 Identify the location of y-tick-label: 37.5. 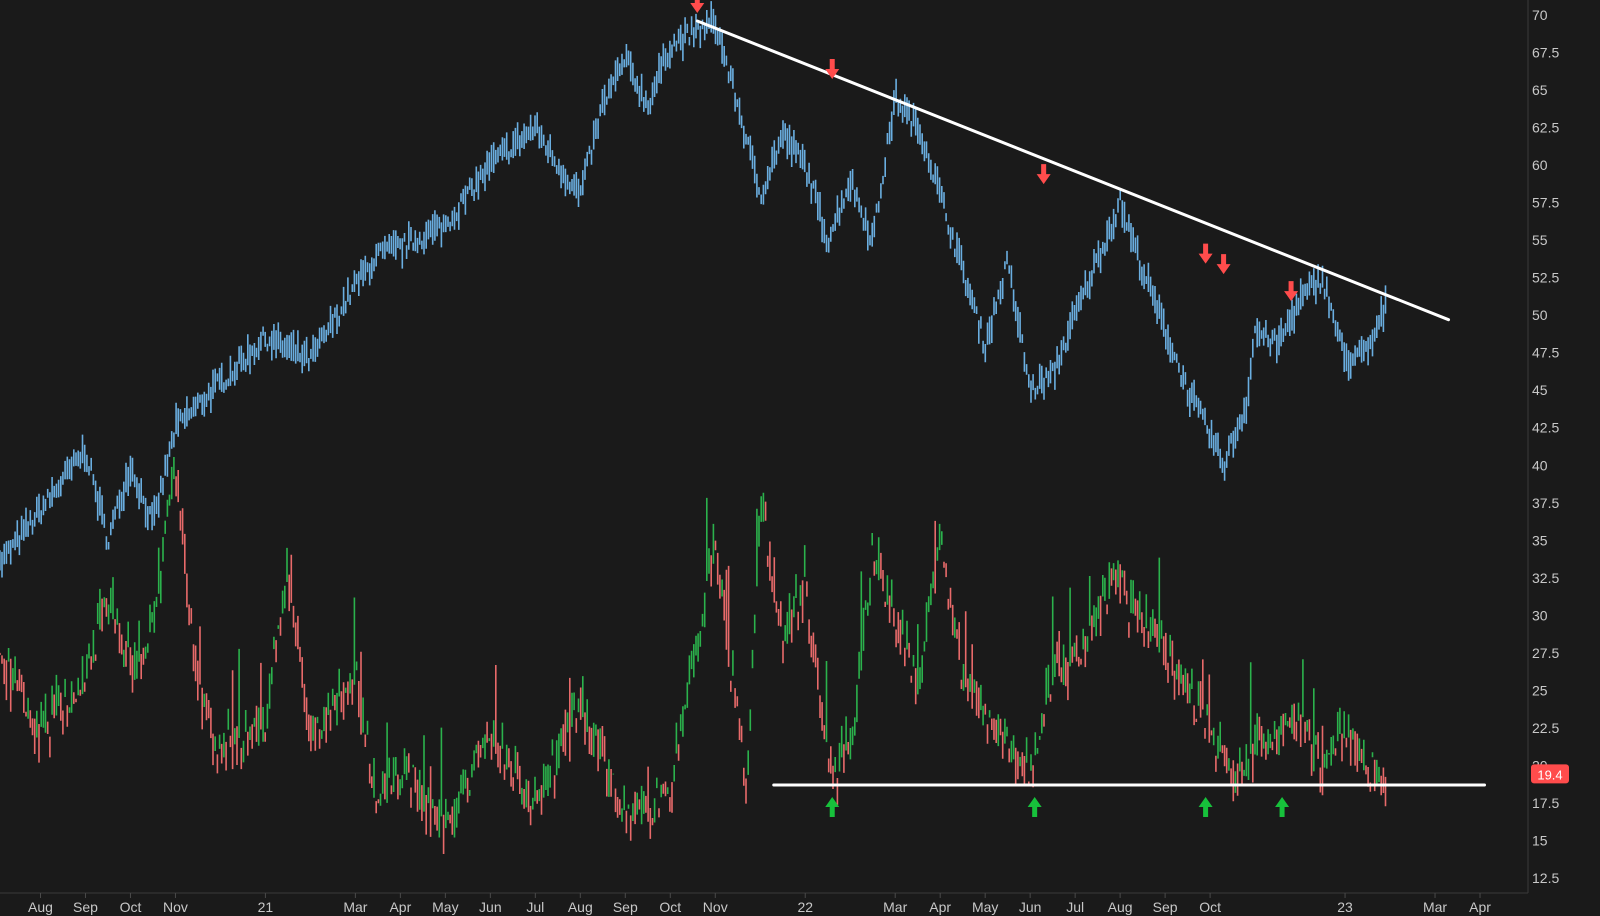
(1545, 503).